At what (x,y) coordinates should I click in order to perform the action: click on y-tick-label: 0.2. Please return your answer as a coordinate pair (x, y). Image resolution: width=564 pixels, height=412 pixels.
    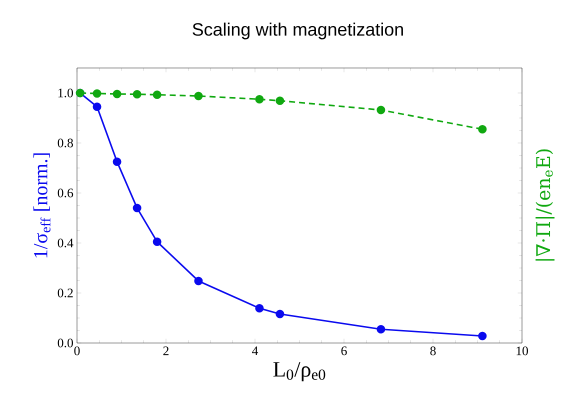
    Looking at the image, I should click on (65, 293).